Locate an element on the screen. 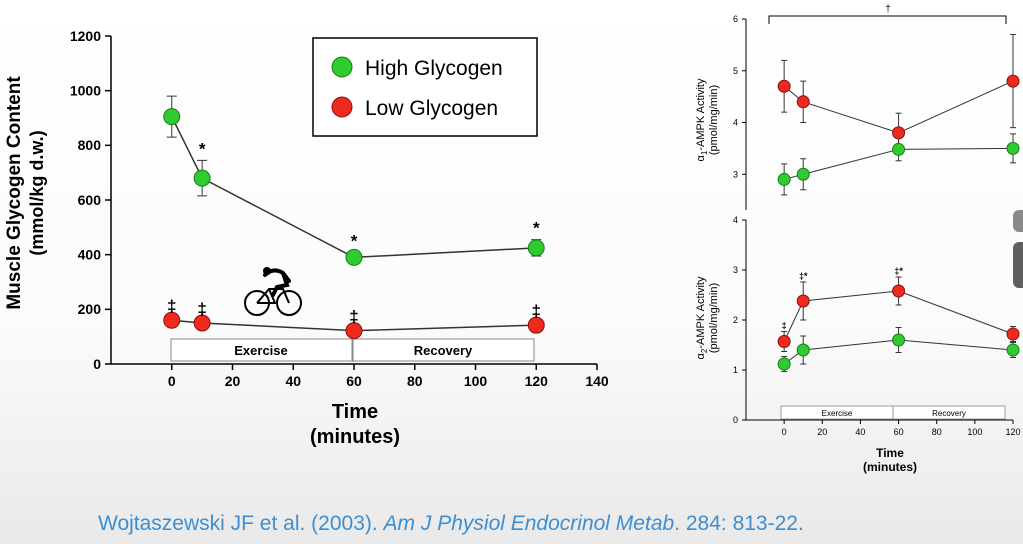 The height and width of the screenshot is (544, 1023). main-y-tick-label: 800 is located at coordinates (90, 145).